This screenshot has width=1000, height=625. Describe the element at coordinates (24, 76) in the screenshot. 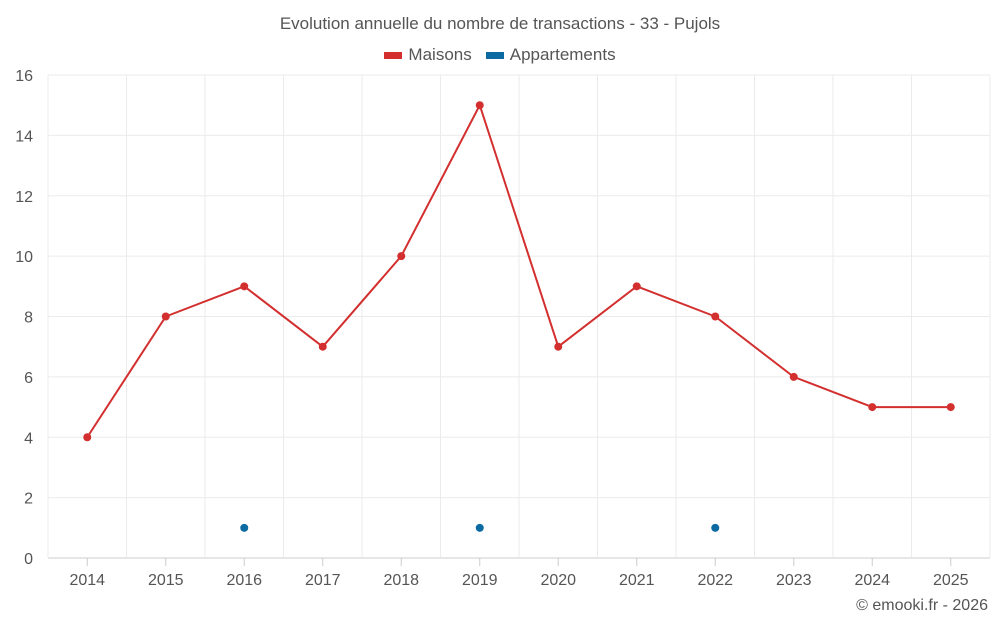

I see `y-tick-label: 16` at that location.